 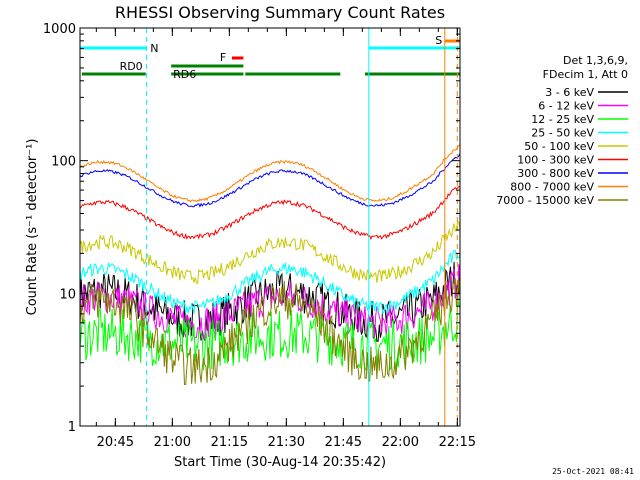 I want to click on flag-label: F, so click(x=223, y=57).